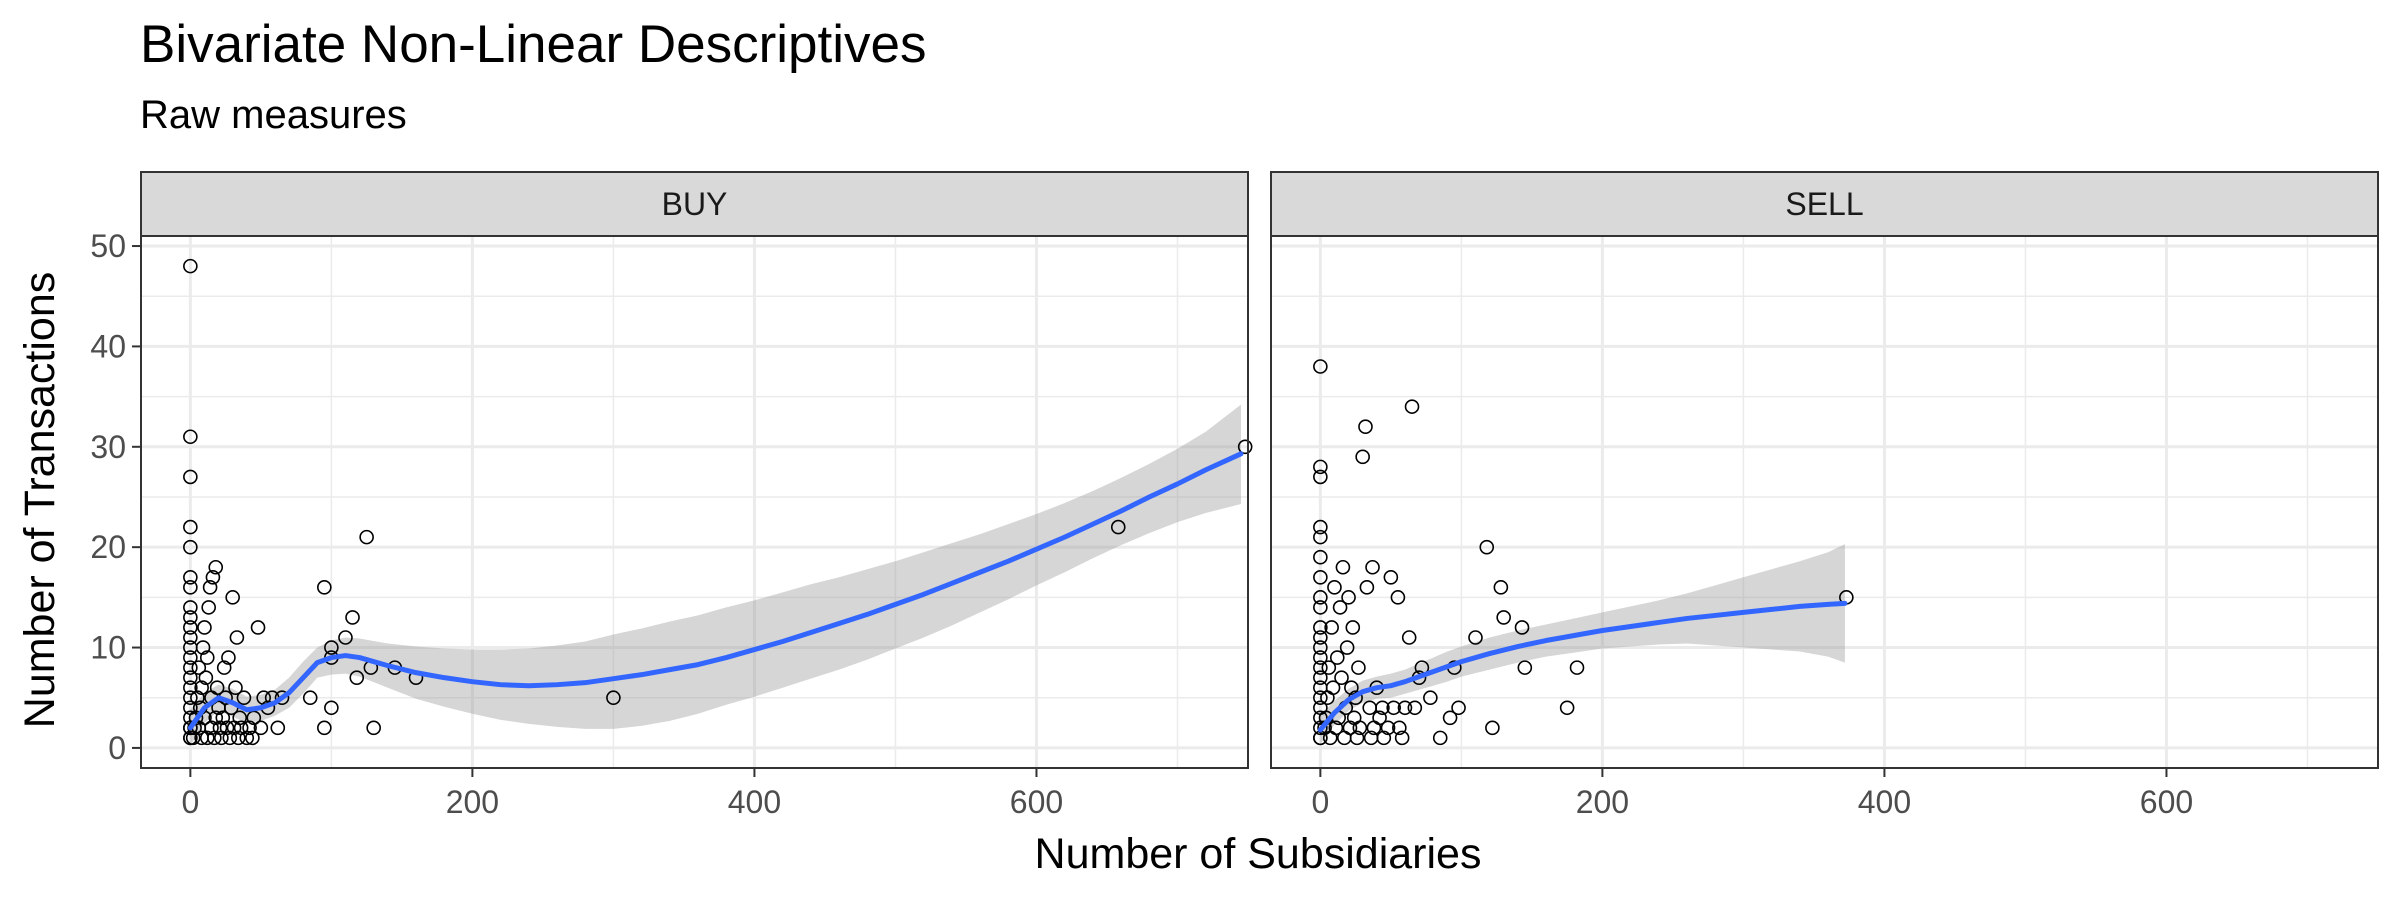 The width and height of the screenshot is (2400, 900). What do you see at coordinates (472, 802) in the screenshot?
I see `x-tick-label: 200` at bounding box center [472, 802].